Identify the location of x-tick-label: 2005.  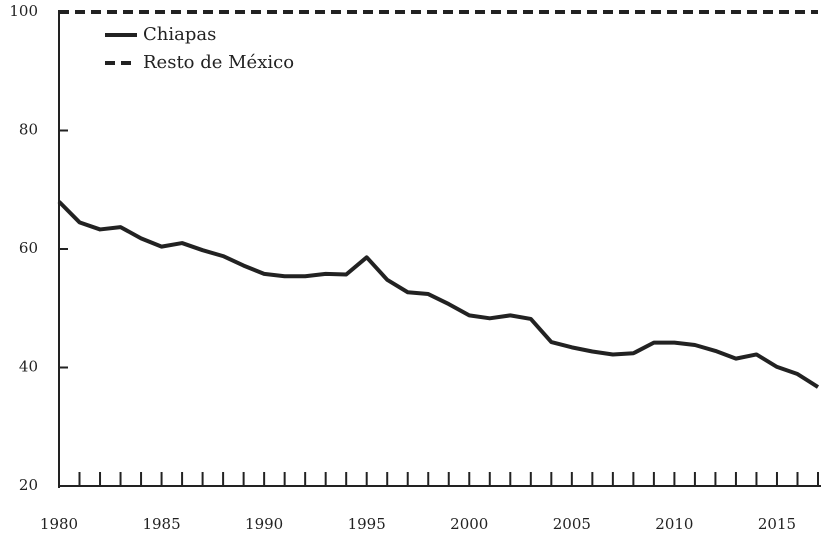
(572, 524).